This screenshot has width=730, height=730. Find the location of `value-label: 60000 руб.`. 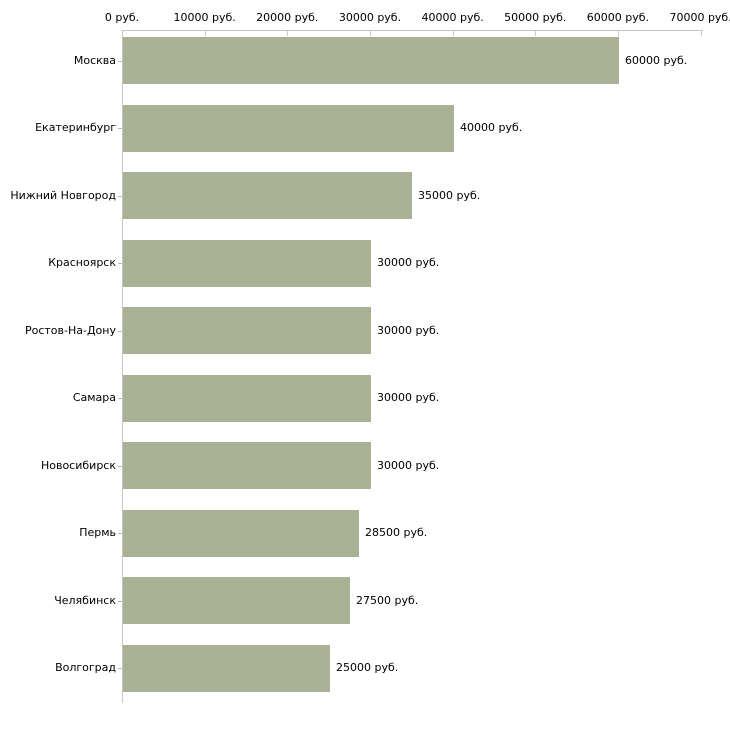

value-label: 60000 руб. is located at coordinates (656, 60).